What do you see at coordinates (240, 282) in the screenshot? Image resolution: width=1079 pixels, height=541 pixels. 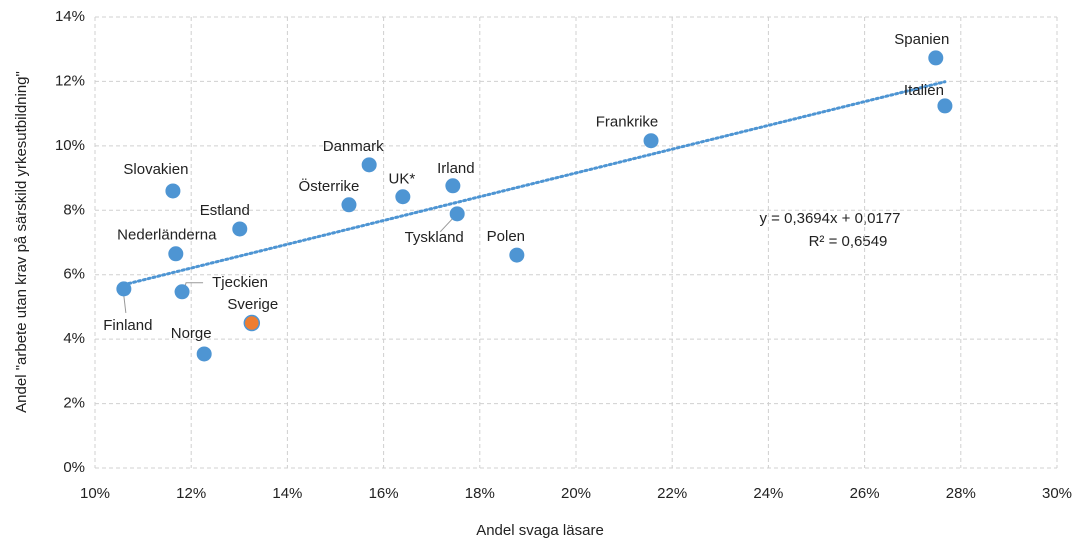 I see `point-label: Tjeckien` at bounding box center [240, 282].